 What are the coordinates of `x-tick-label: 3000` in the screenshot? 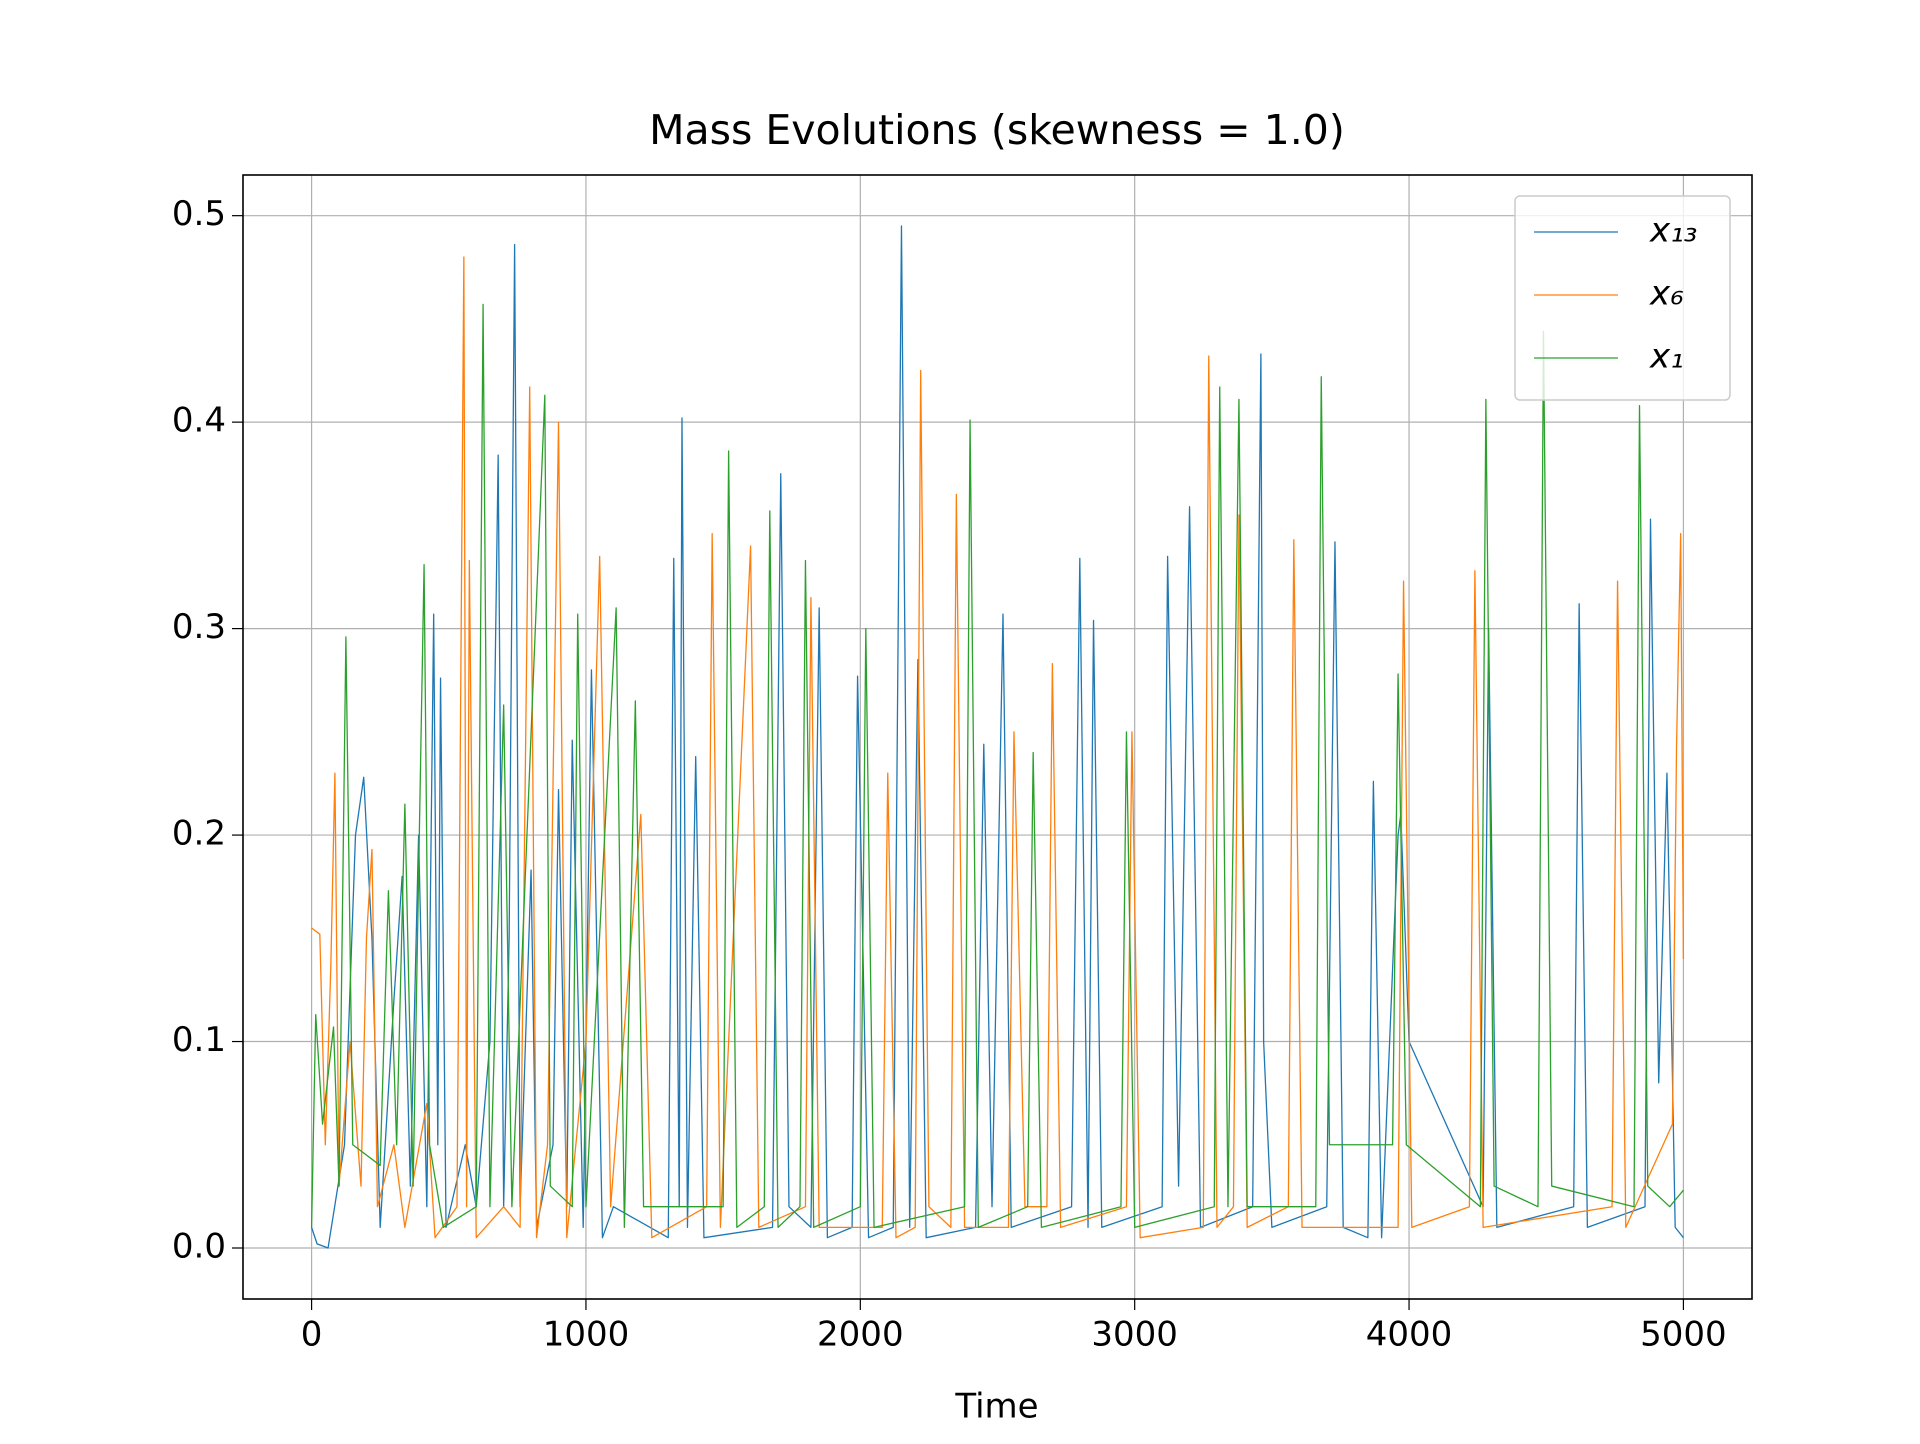 It's located at (1134, 1335).